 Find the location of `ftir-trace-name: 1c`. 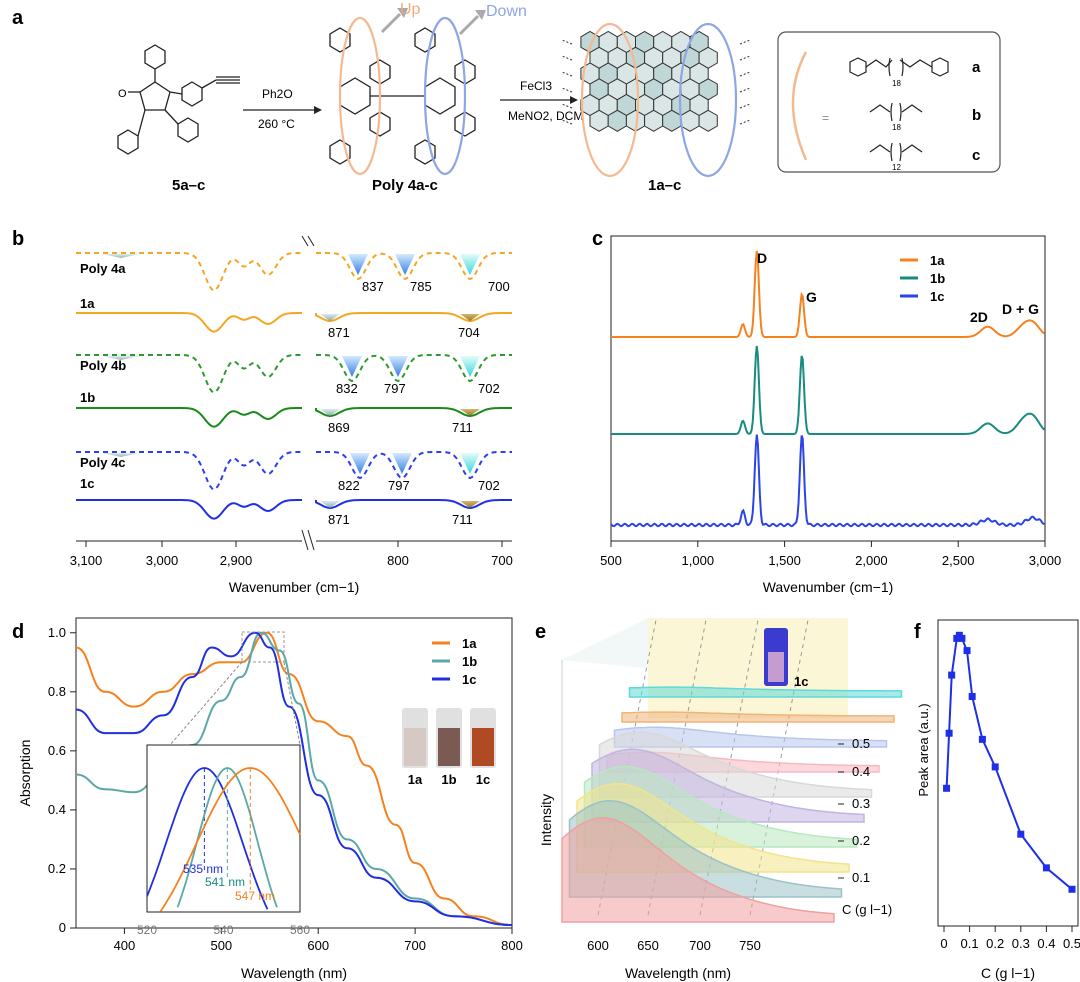

ftir-trace-name: 1c is located at coordinates (87, 483).